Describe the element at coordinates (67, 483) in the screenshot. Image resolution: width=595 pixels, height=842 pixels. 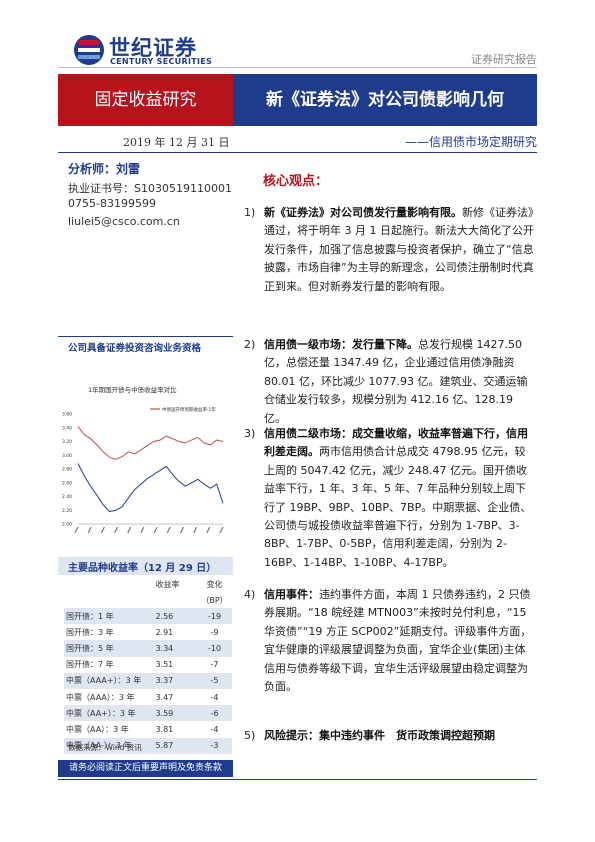
I see `y-tick-label: 2.60` at that location.